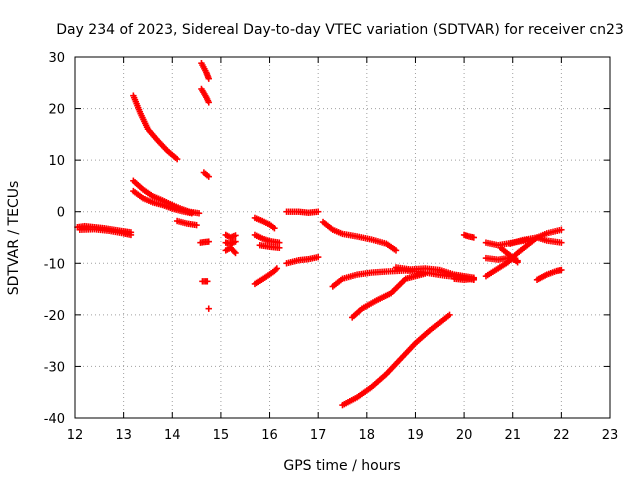  I want to click on x-tick-label: 12, so click(75, 435).